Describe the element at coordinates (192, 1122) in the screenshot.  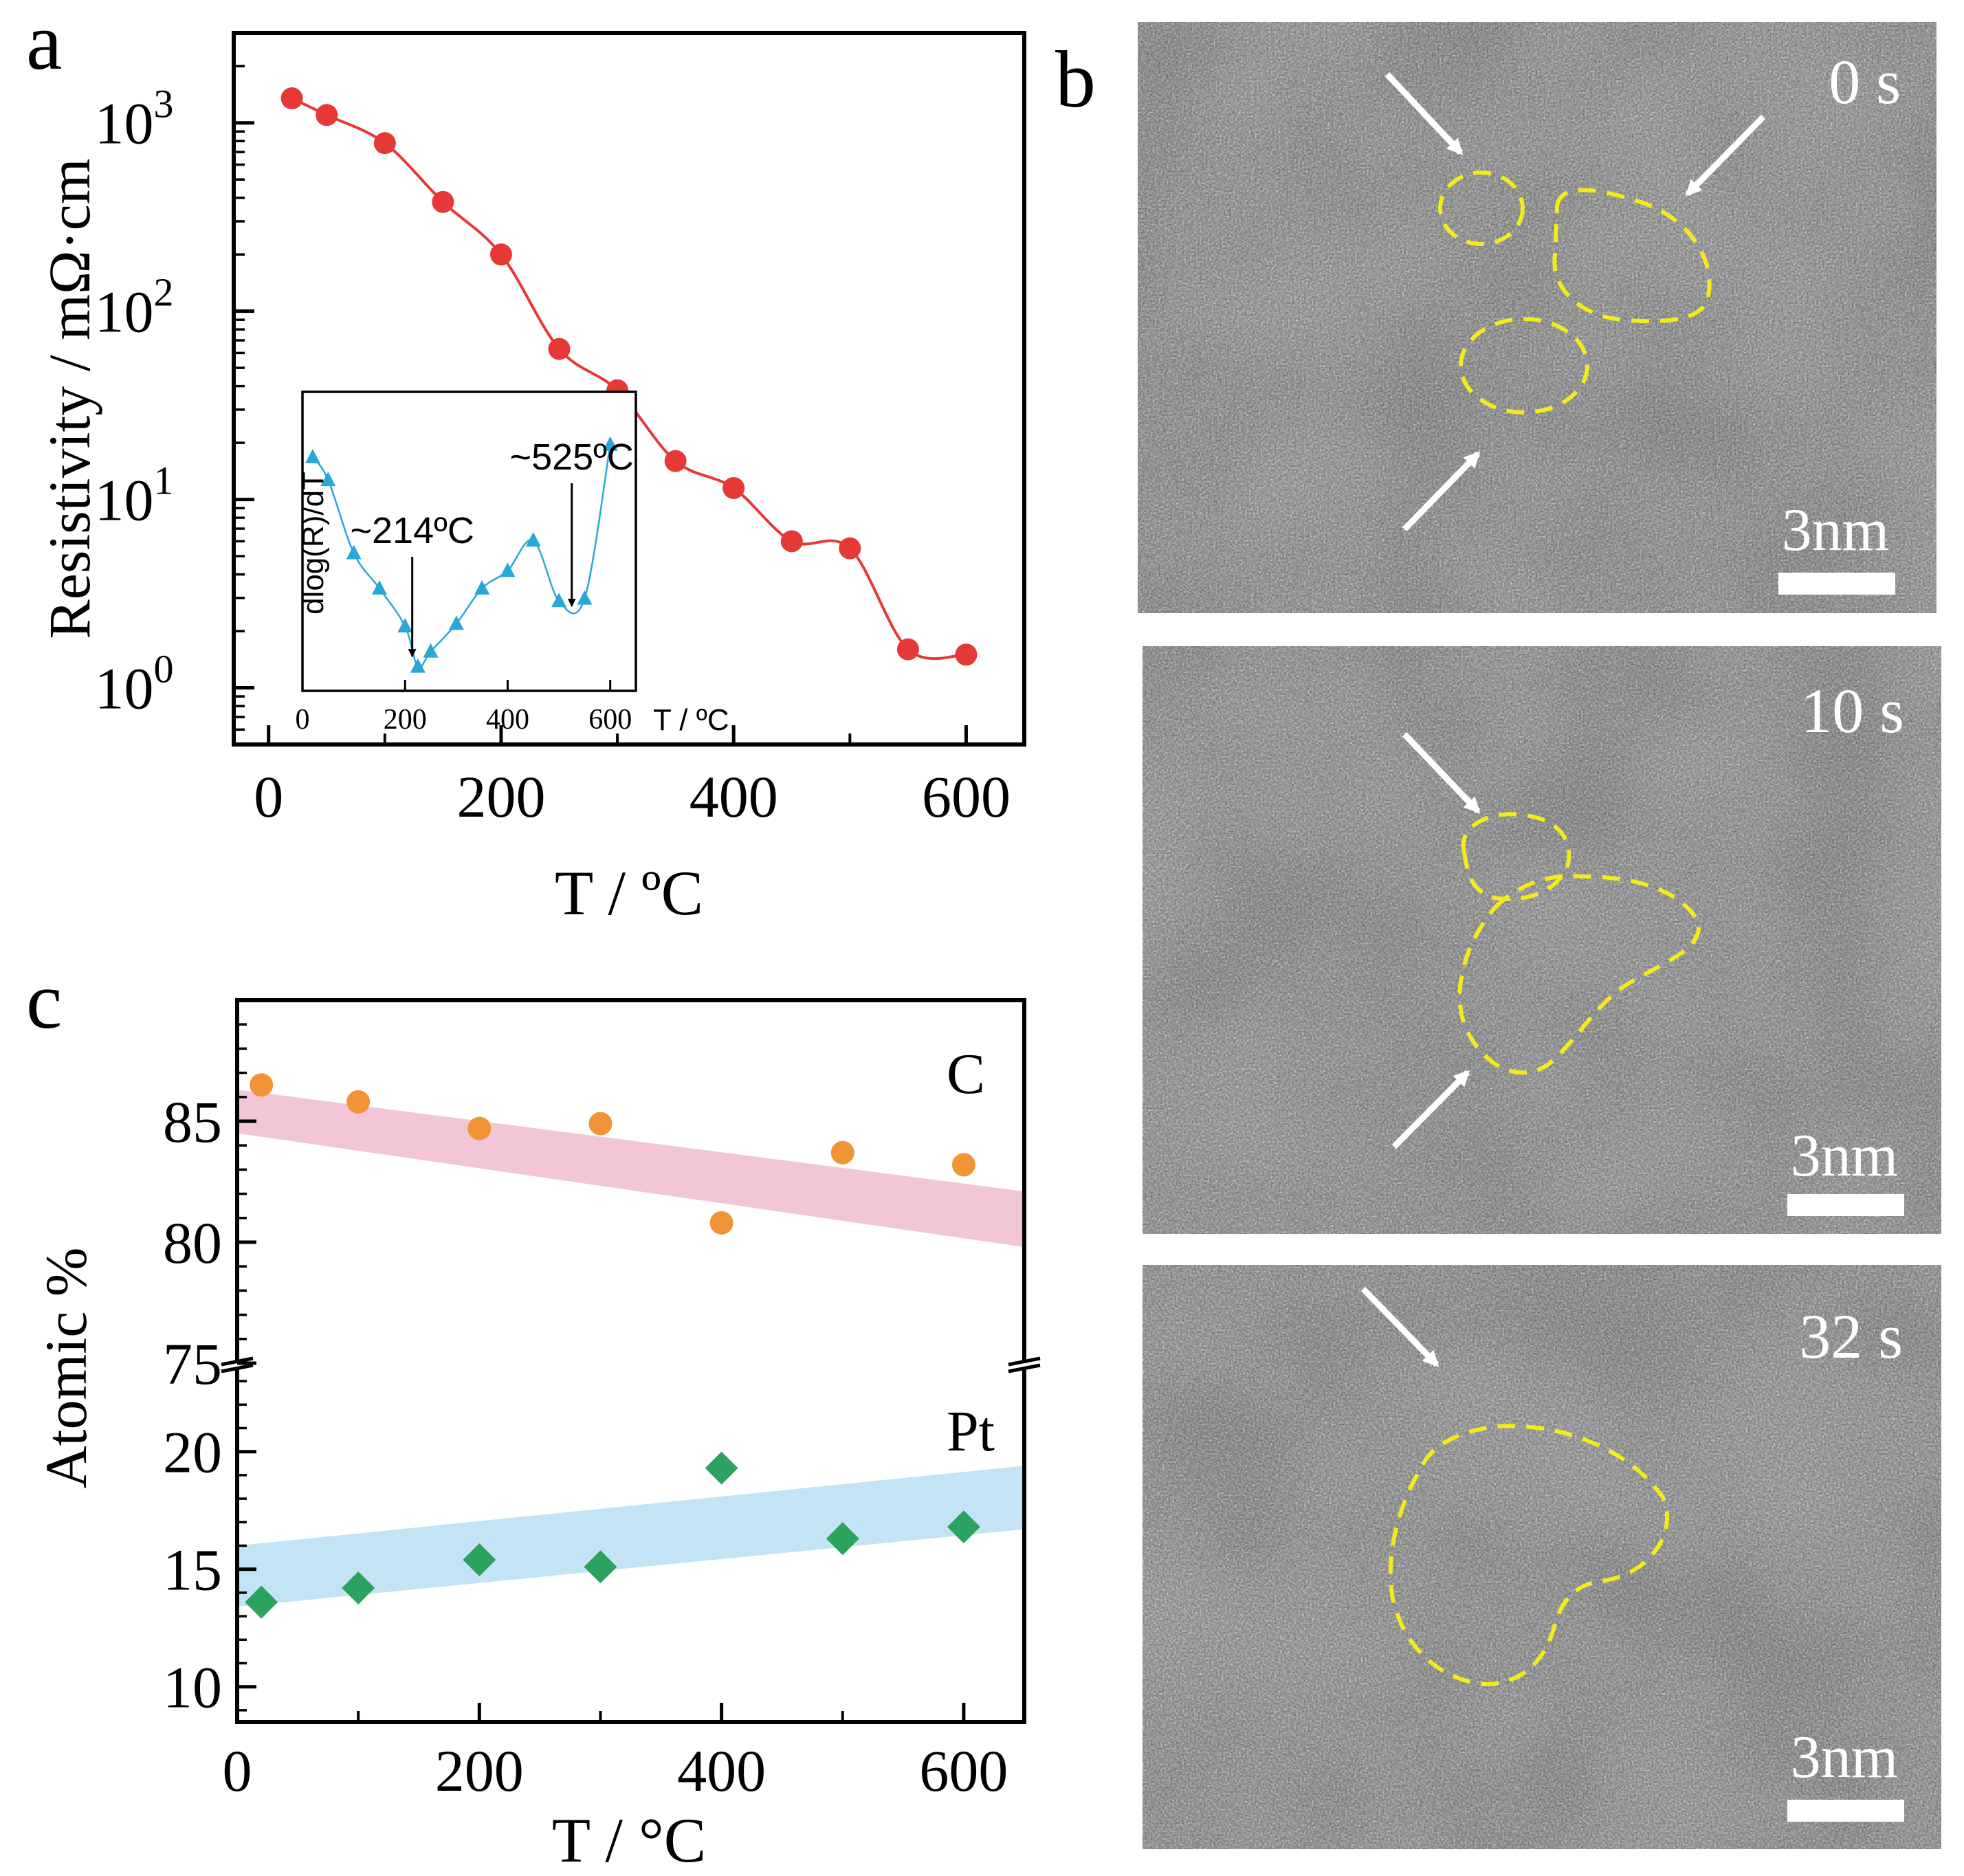
I see `y-tick-label: 85` at that location.